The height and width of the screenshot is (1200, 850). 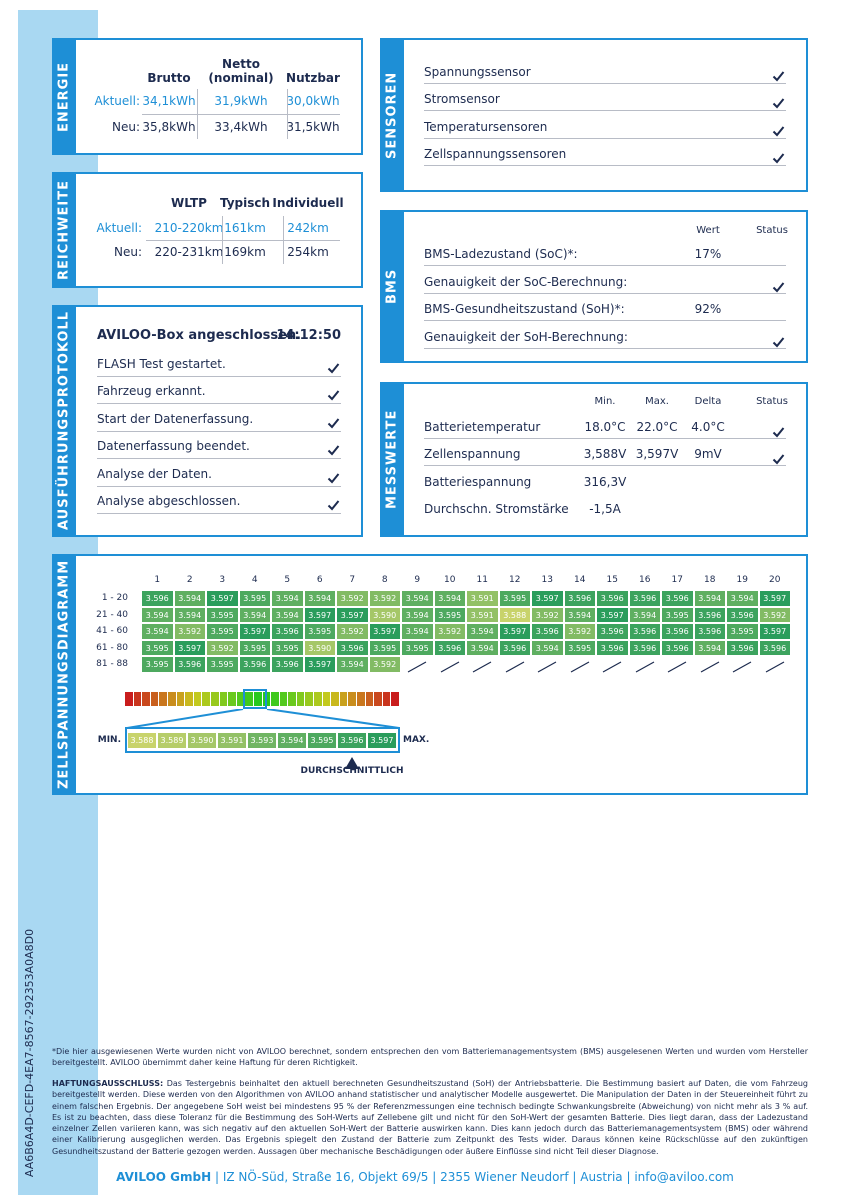 I want to click on column-number: 7, so click(x=352, y=580).